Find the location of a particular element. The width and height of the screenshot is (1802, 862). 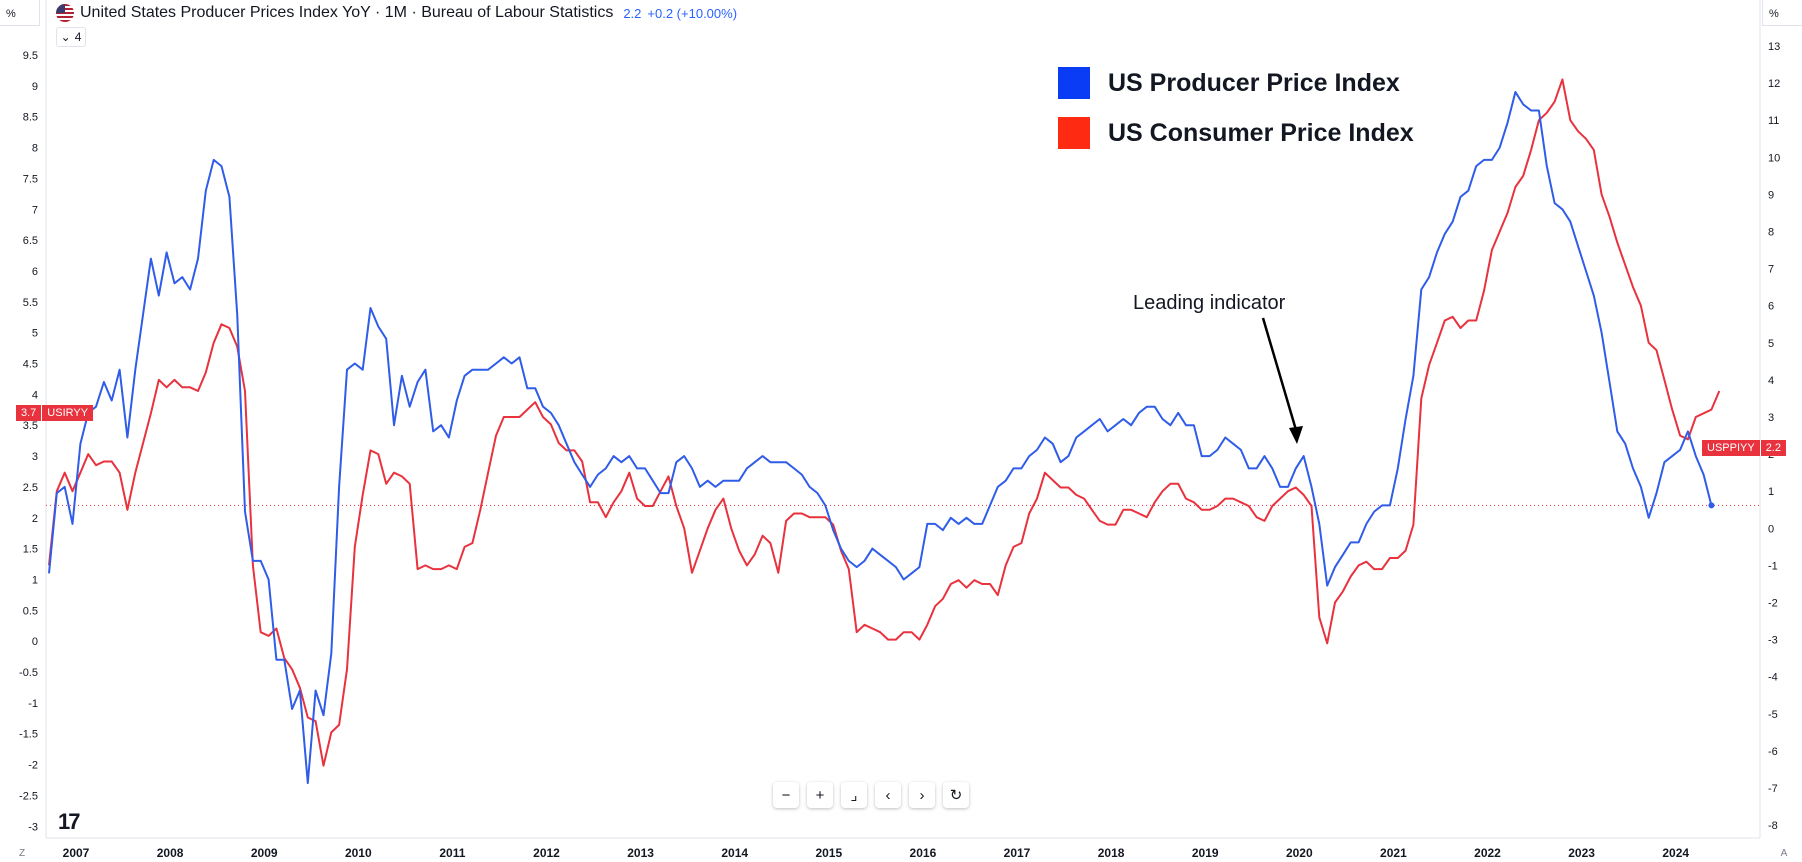

time-tick-label: 2020 is located at coordinates (1299, 853).